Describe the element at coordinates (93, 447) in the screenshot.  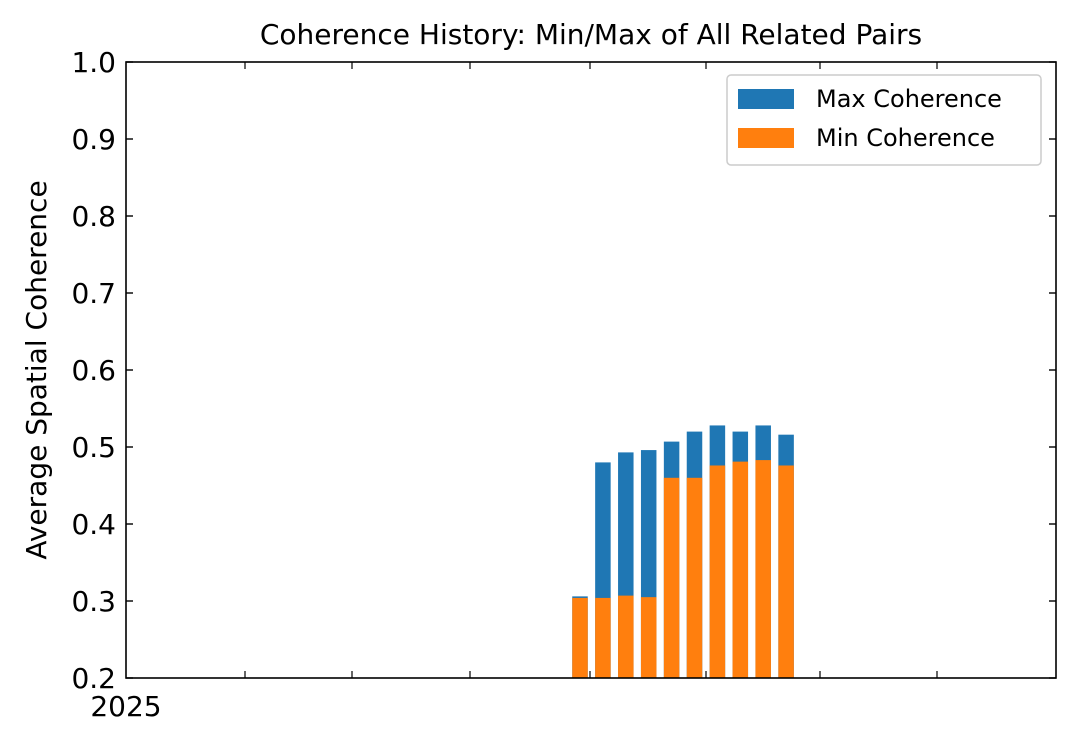
I see `y-tick-label: 0.5` at that location.